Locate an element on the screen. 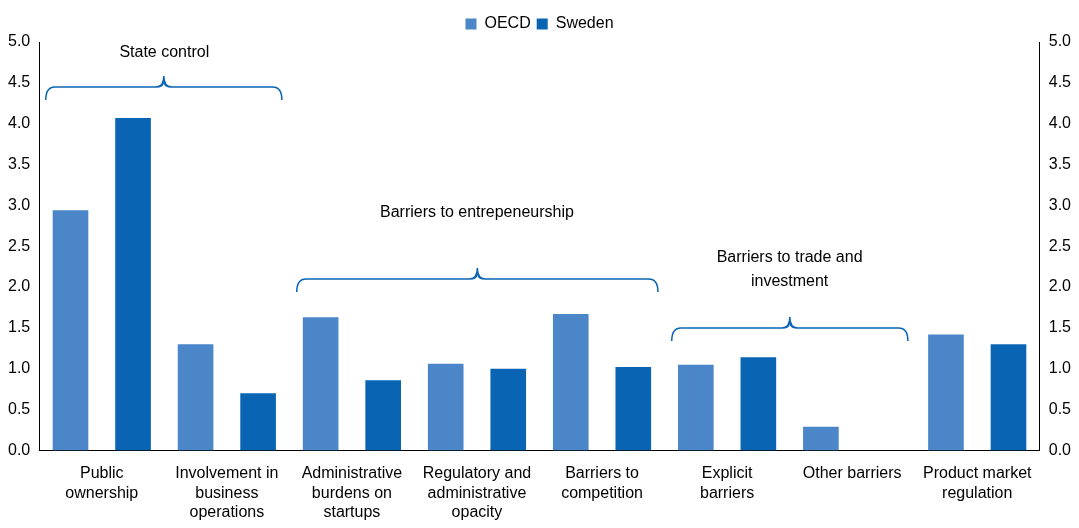 Image resolution: width=1079 pixels, height=528 pixels. y-tick-label: 2.5 is located at coordinates (19, 245).